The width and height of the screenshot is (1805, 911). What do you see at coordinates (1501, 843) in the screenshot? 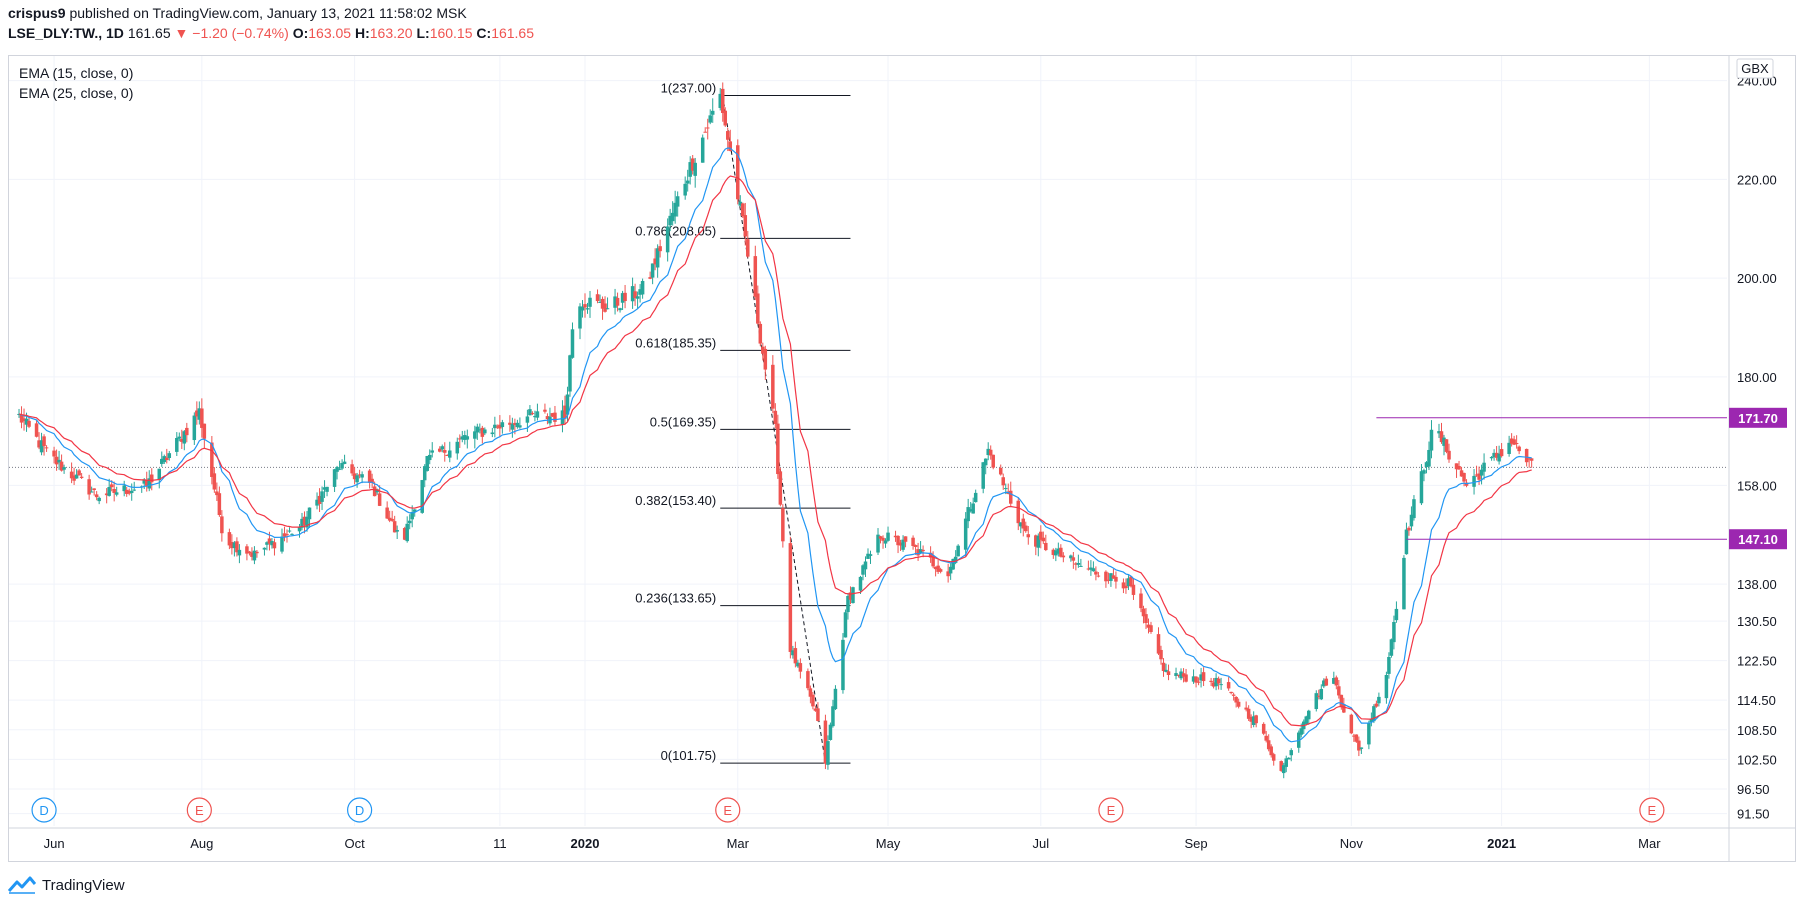
I see `time-tick-label: 2021` at bounding box center [1501, 843].